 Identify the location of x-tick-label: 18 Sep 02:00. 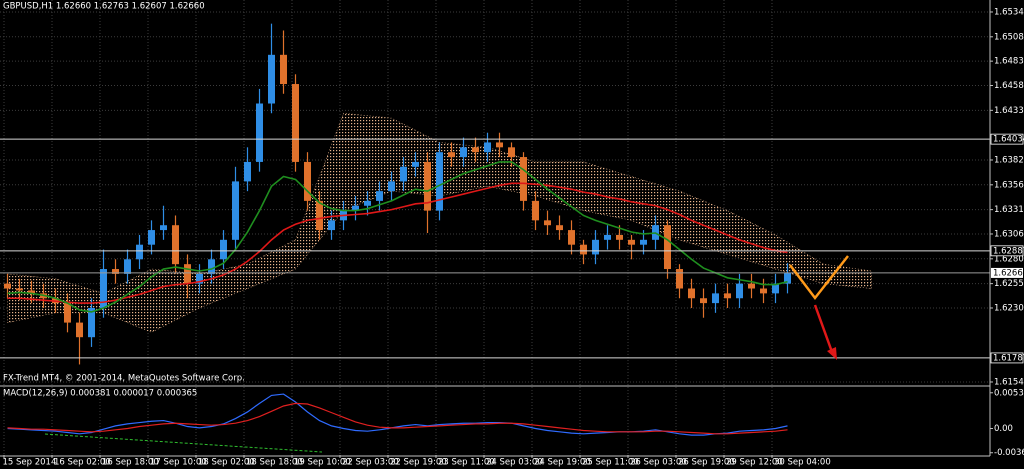
(226, 463).